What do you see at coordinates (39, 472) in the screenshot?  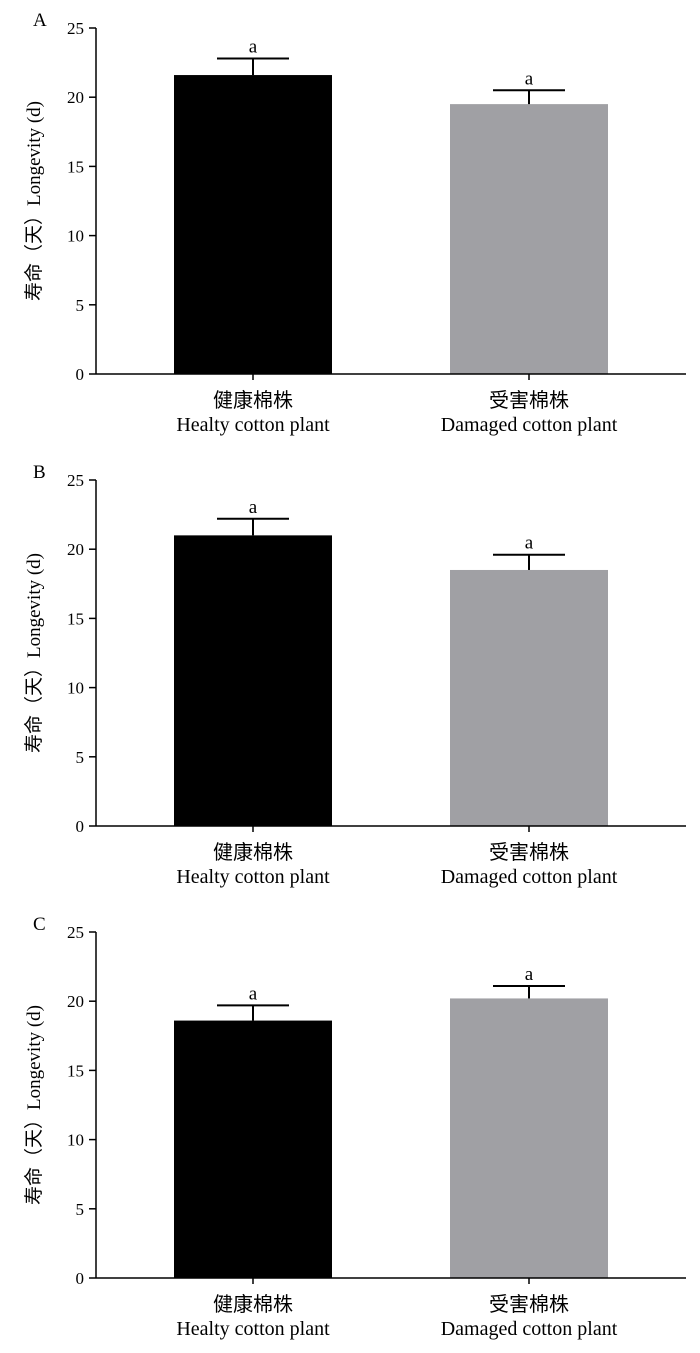 I see `panel-letter: B` at bounding box center [39, 472].